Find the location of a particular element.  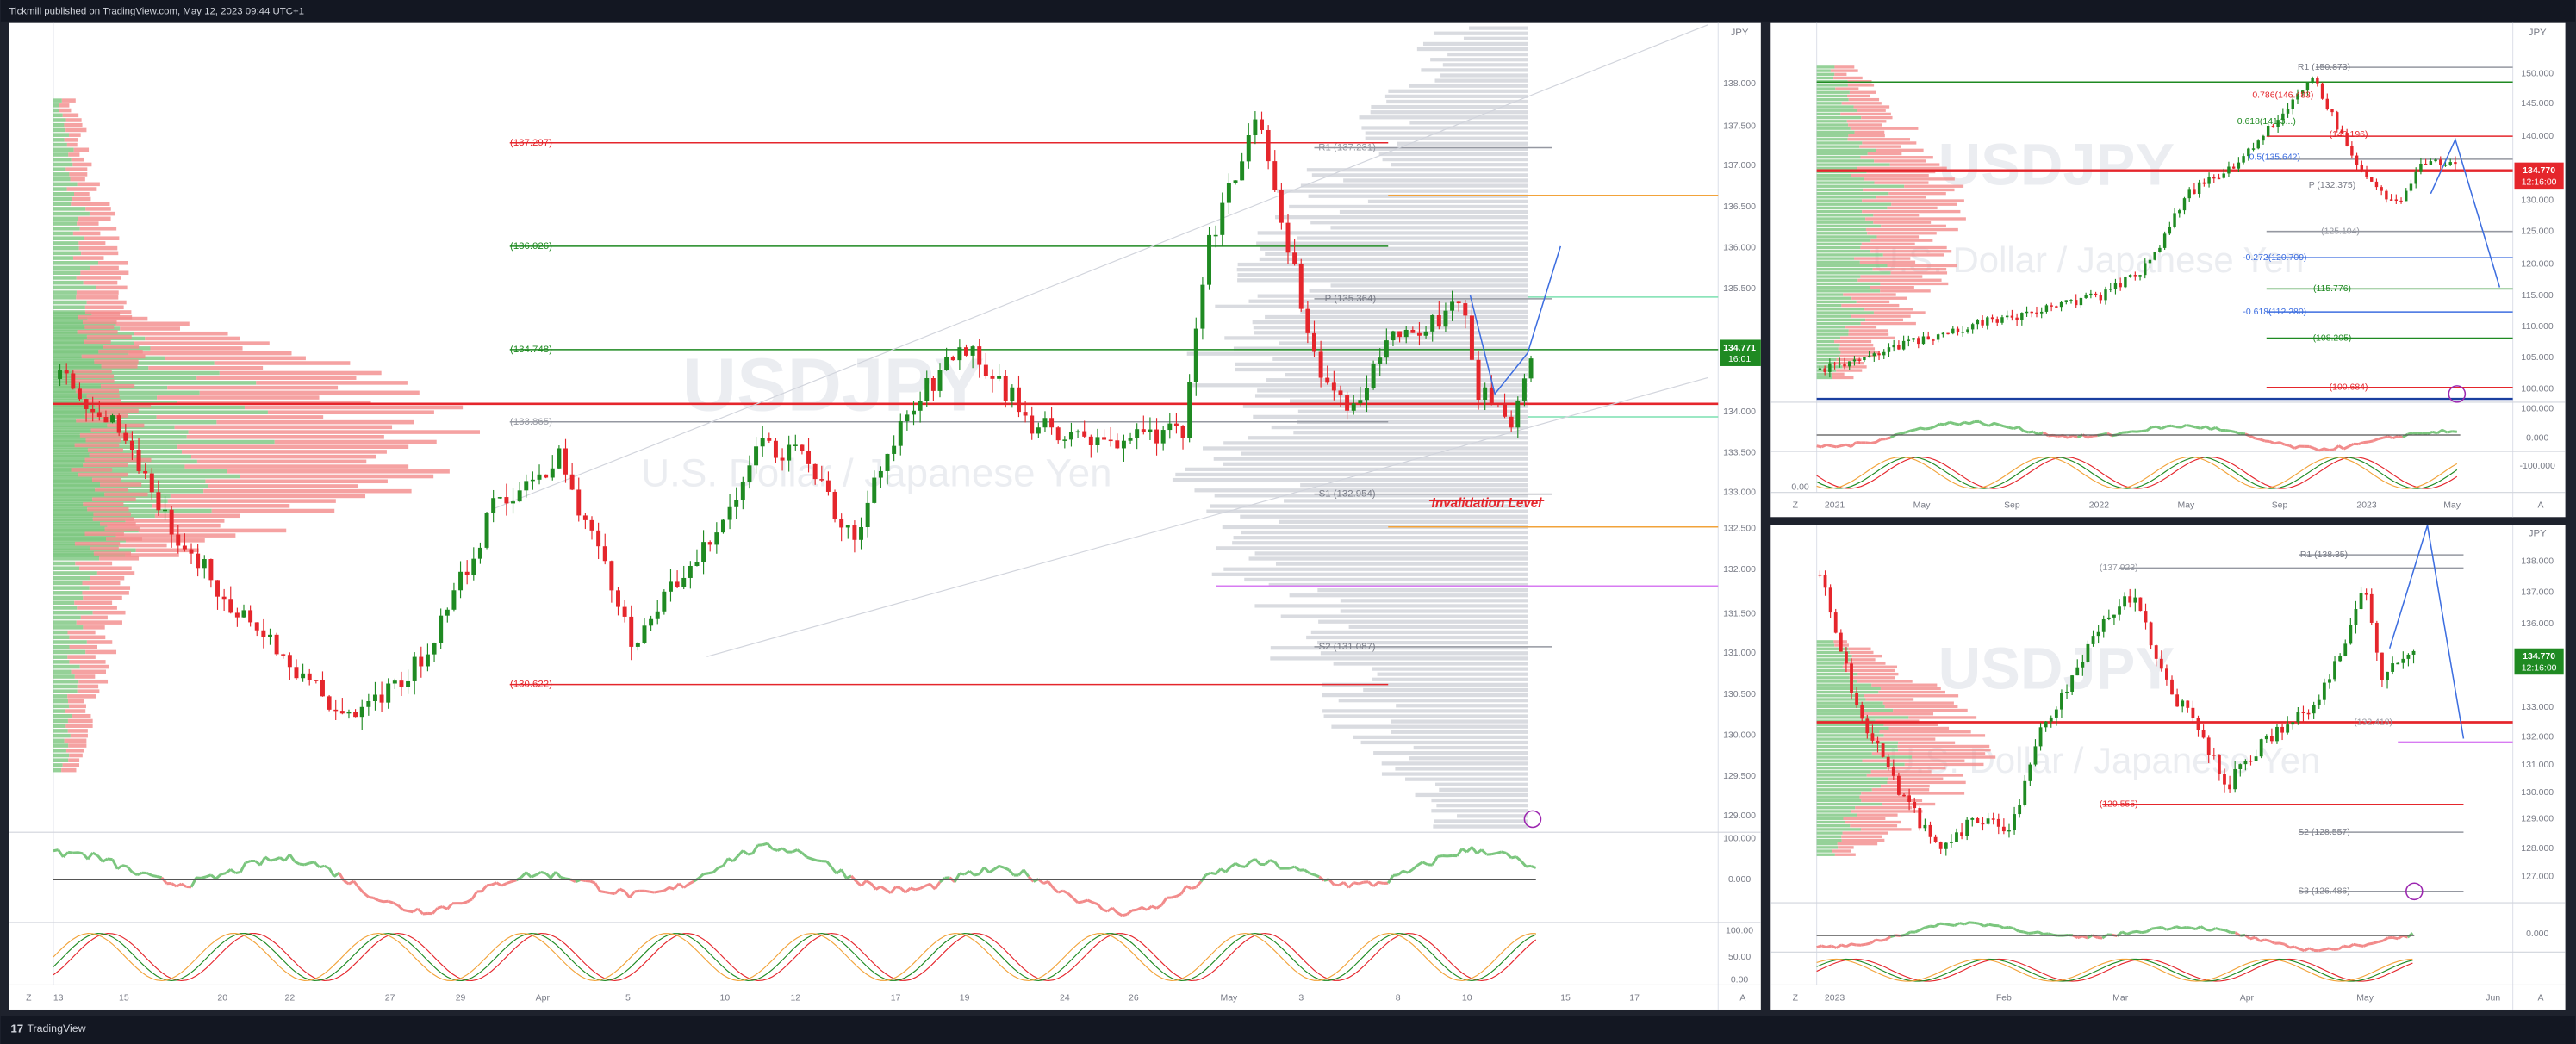

label: Invalidation Level is located at coordinates (1488, 503).